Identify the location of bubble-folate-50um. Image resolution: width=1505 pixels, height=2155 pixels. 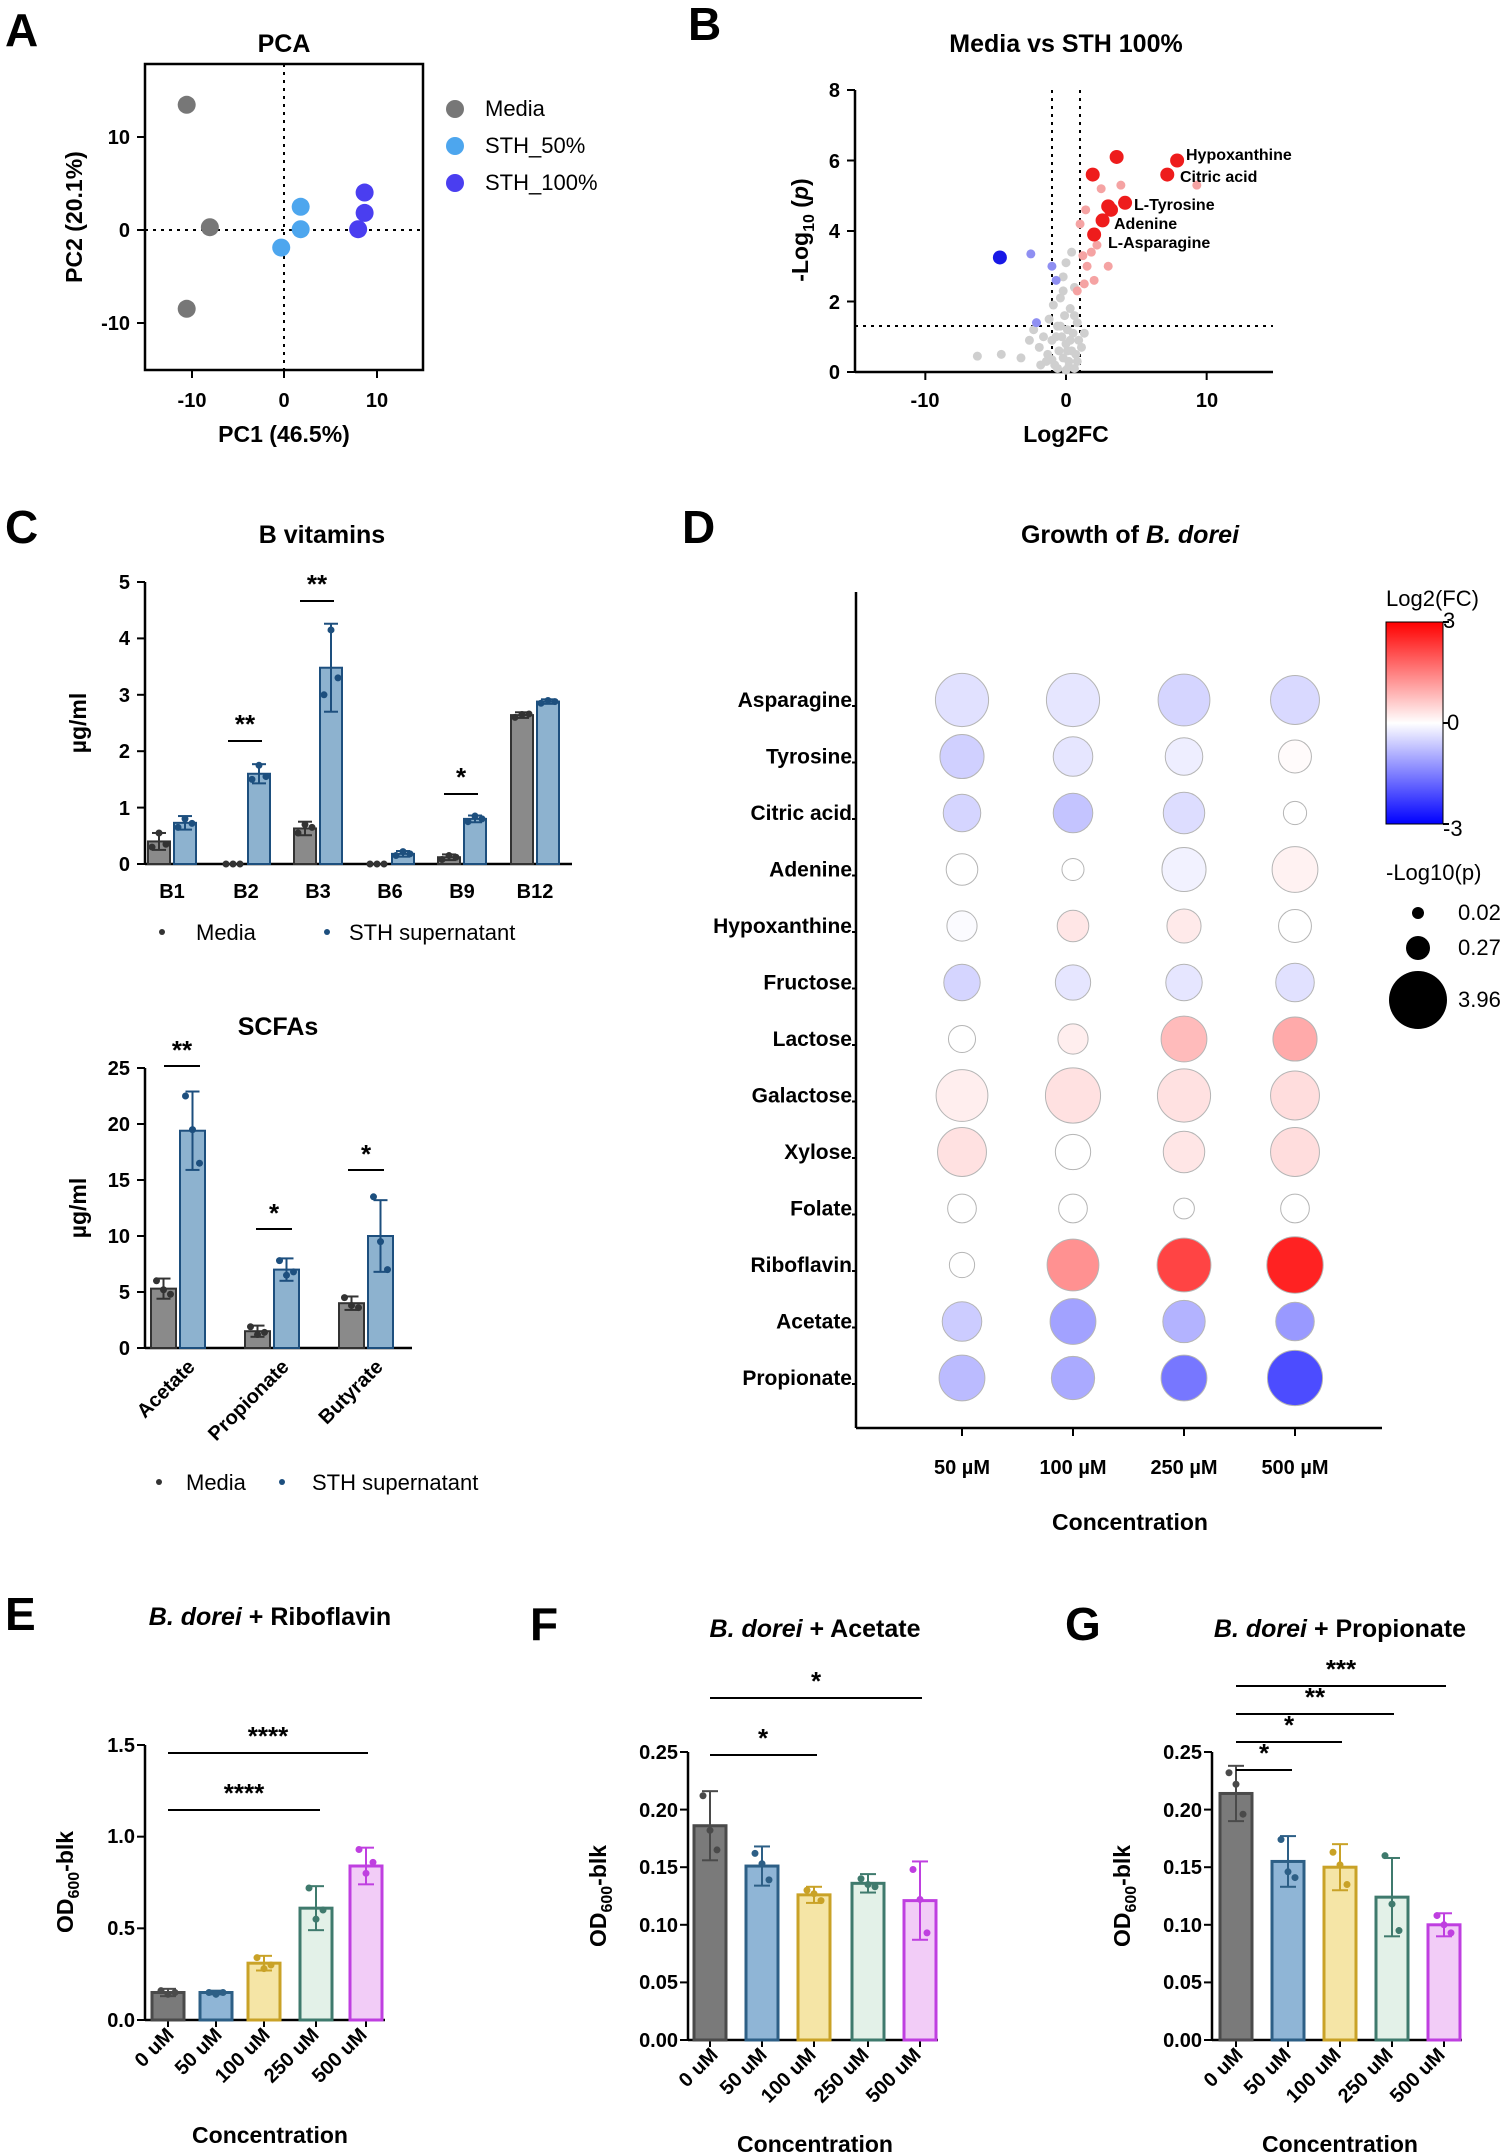
(962, 1208).